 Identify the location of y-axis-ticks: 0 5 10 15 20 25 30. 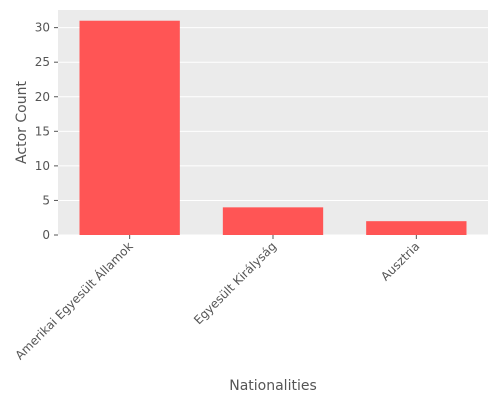
(46, 131).